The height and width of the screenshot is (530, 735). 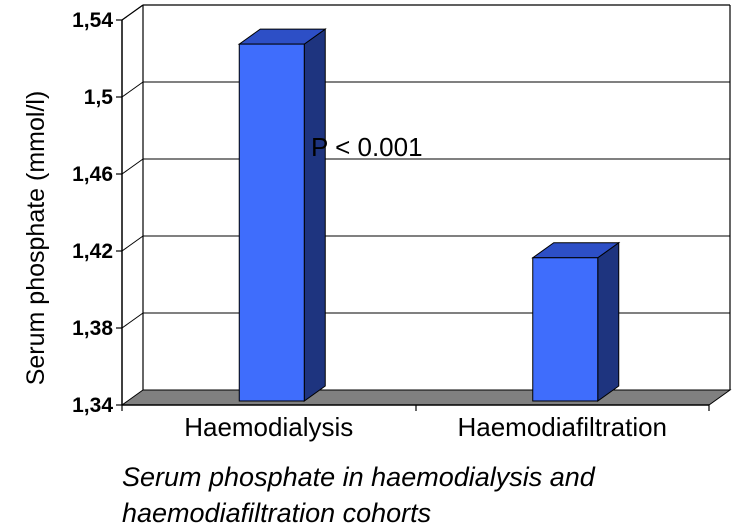 What do you see at coordinates (92, 251) in the screenshot?
I see `y-tick-label: 1,42` at bounding box center [92, 251].